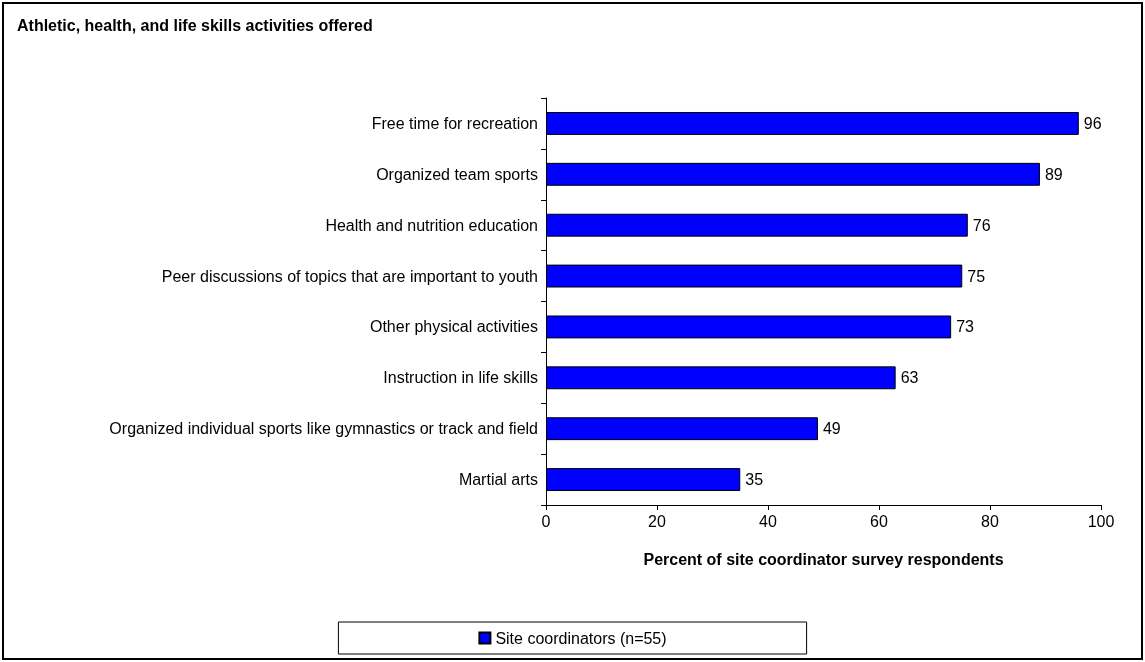 This screenshot has height=662, width=1145. I want to click on y-tick-label: Health and nutrition education, so click(431, 225).